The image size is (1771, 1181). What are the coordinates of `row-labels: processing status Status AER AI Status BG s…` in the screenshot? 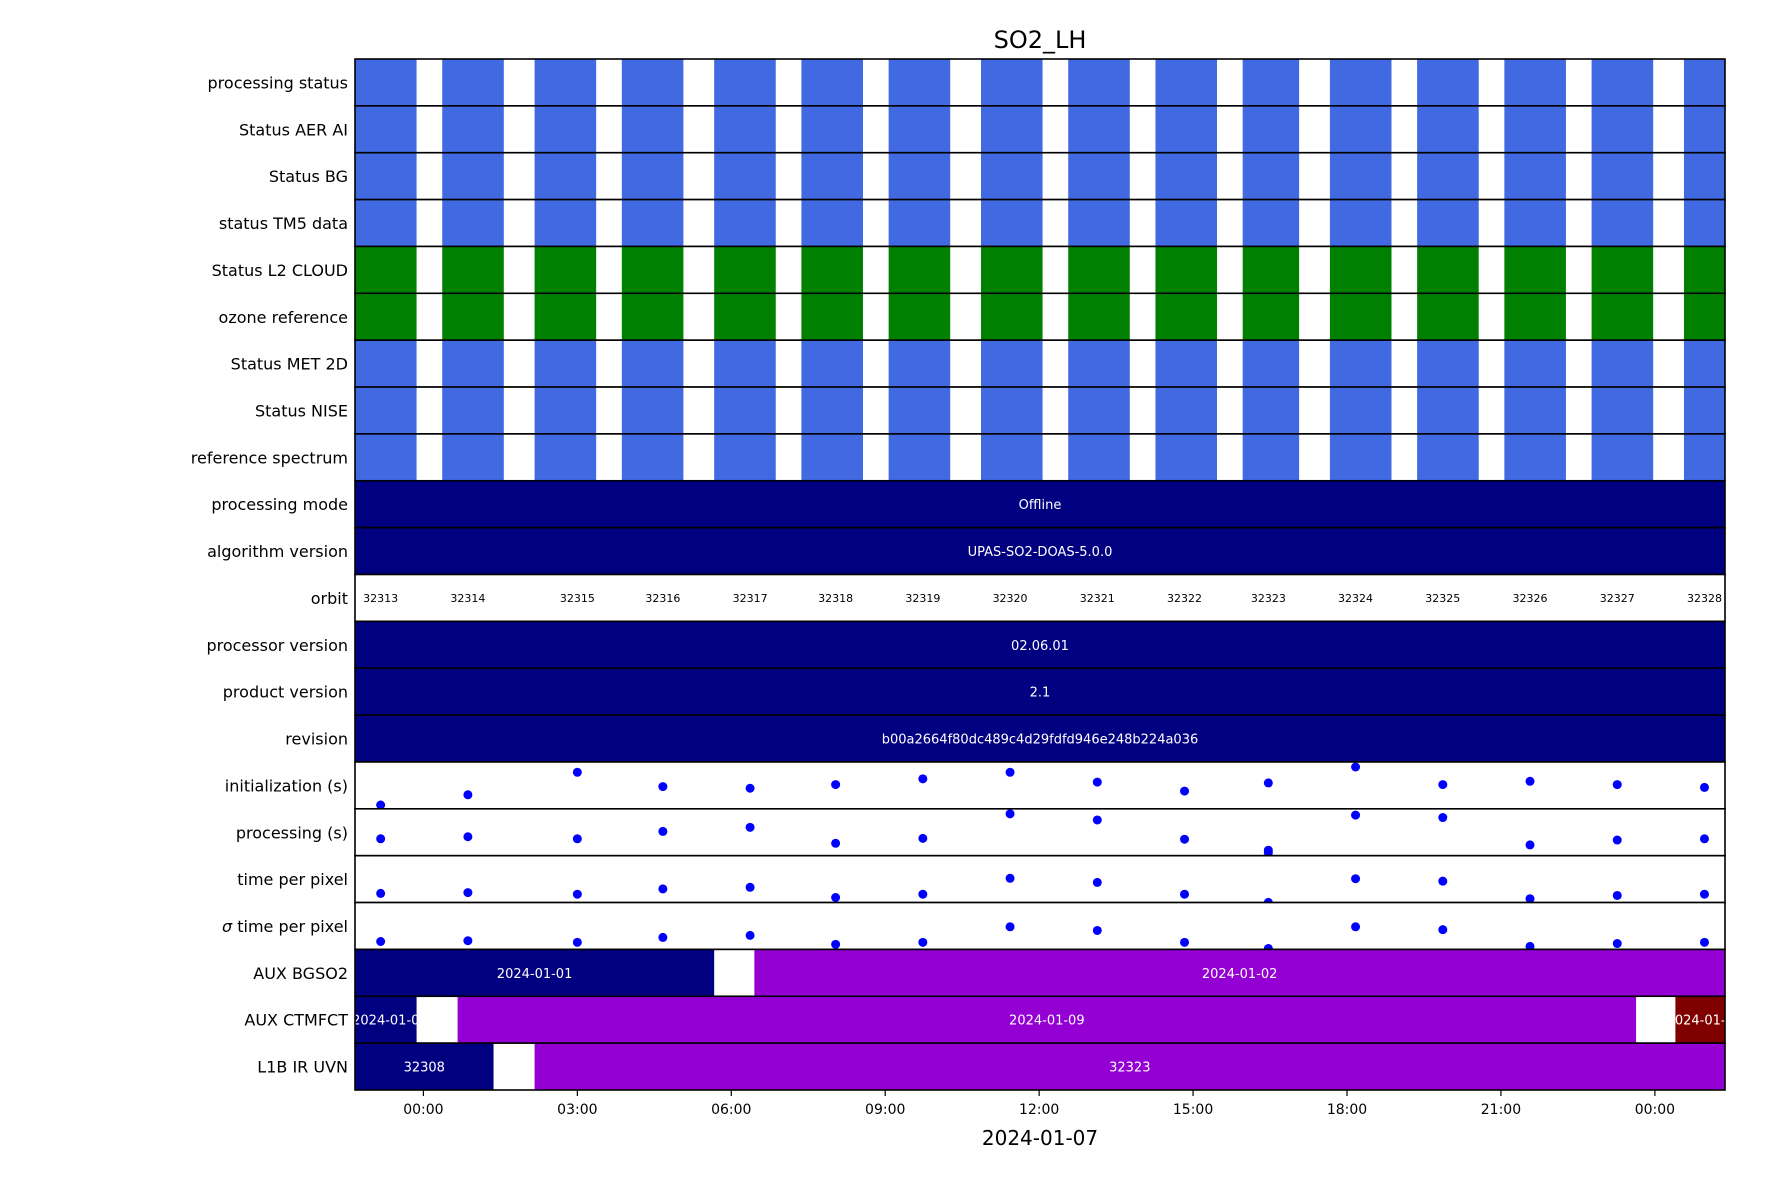 It's located at (269, 574).